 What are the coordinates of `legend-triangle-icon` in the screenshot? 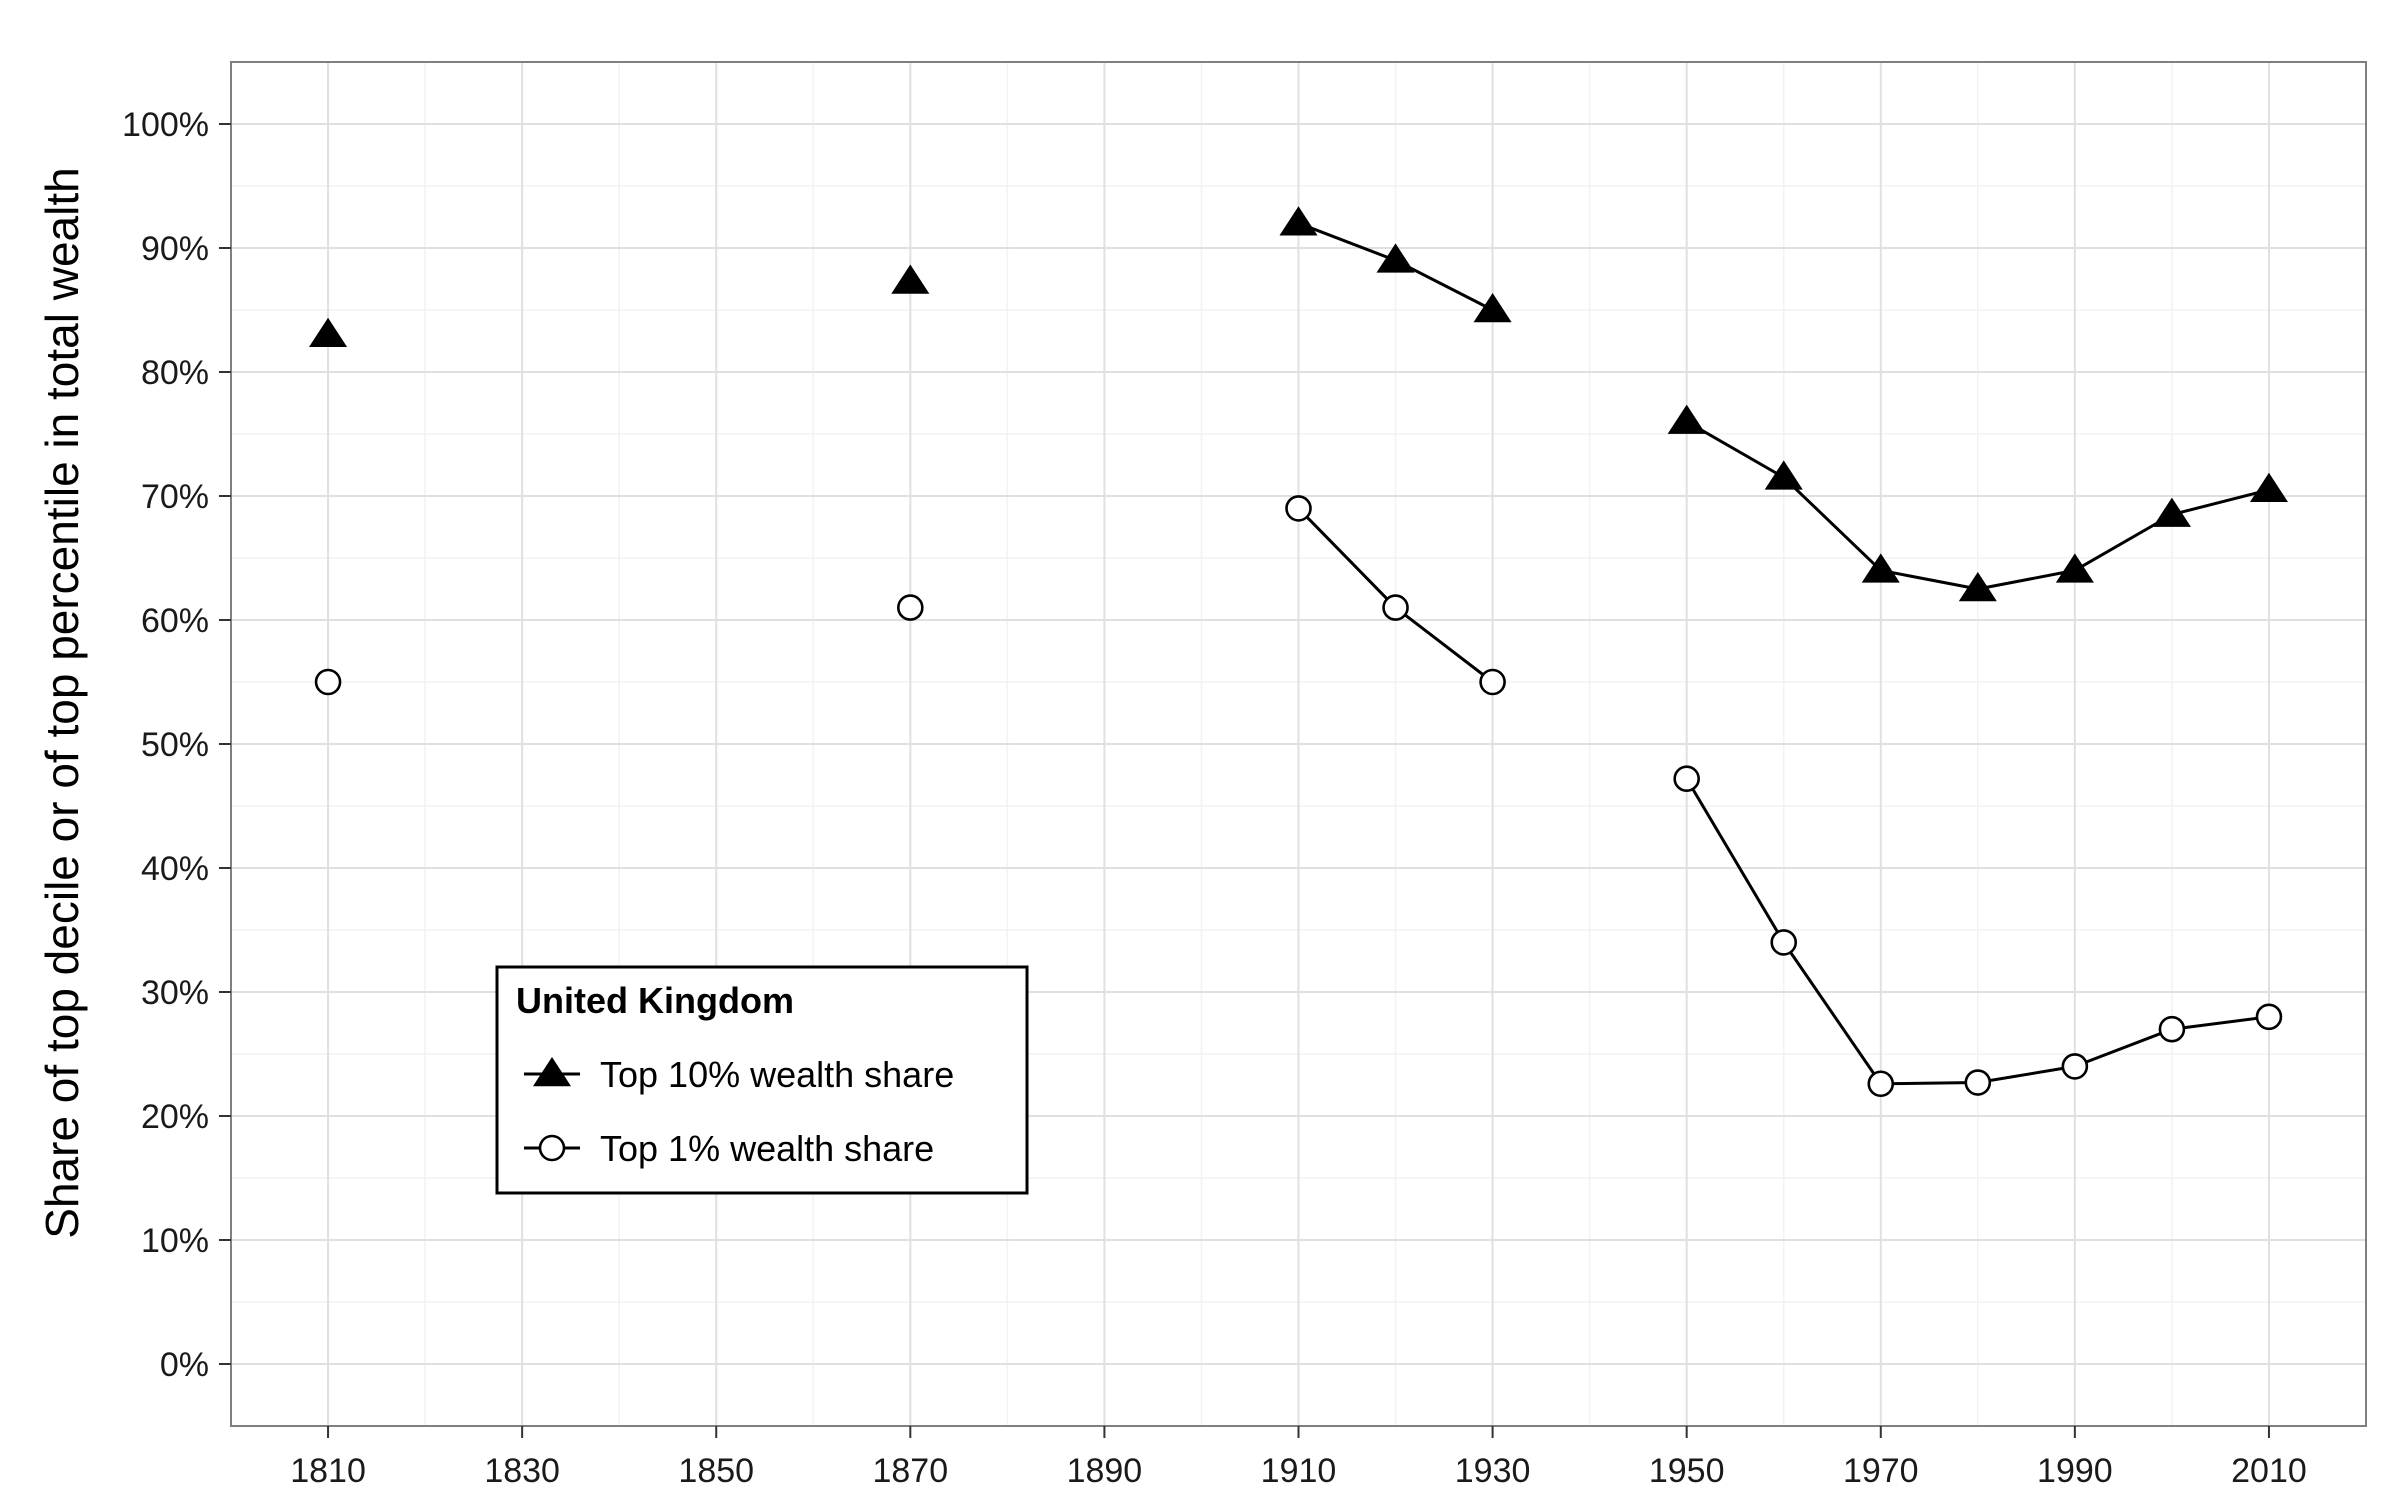 It's located at (552, 1072).